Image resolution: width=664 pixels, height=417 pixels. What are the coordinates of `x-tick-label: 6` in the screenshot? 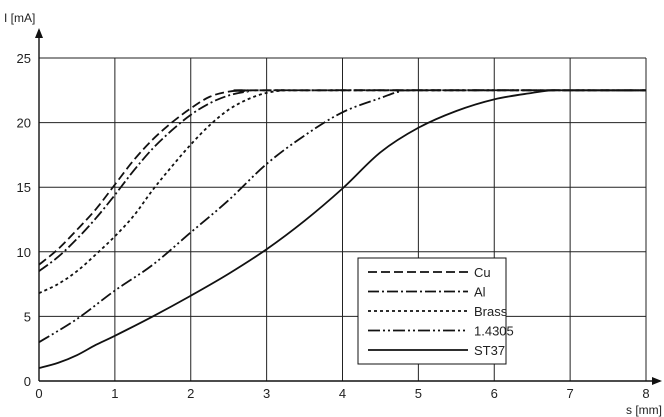 It's located at (494, 393).